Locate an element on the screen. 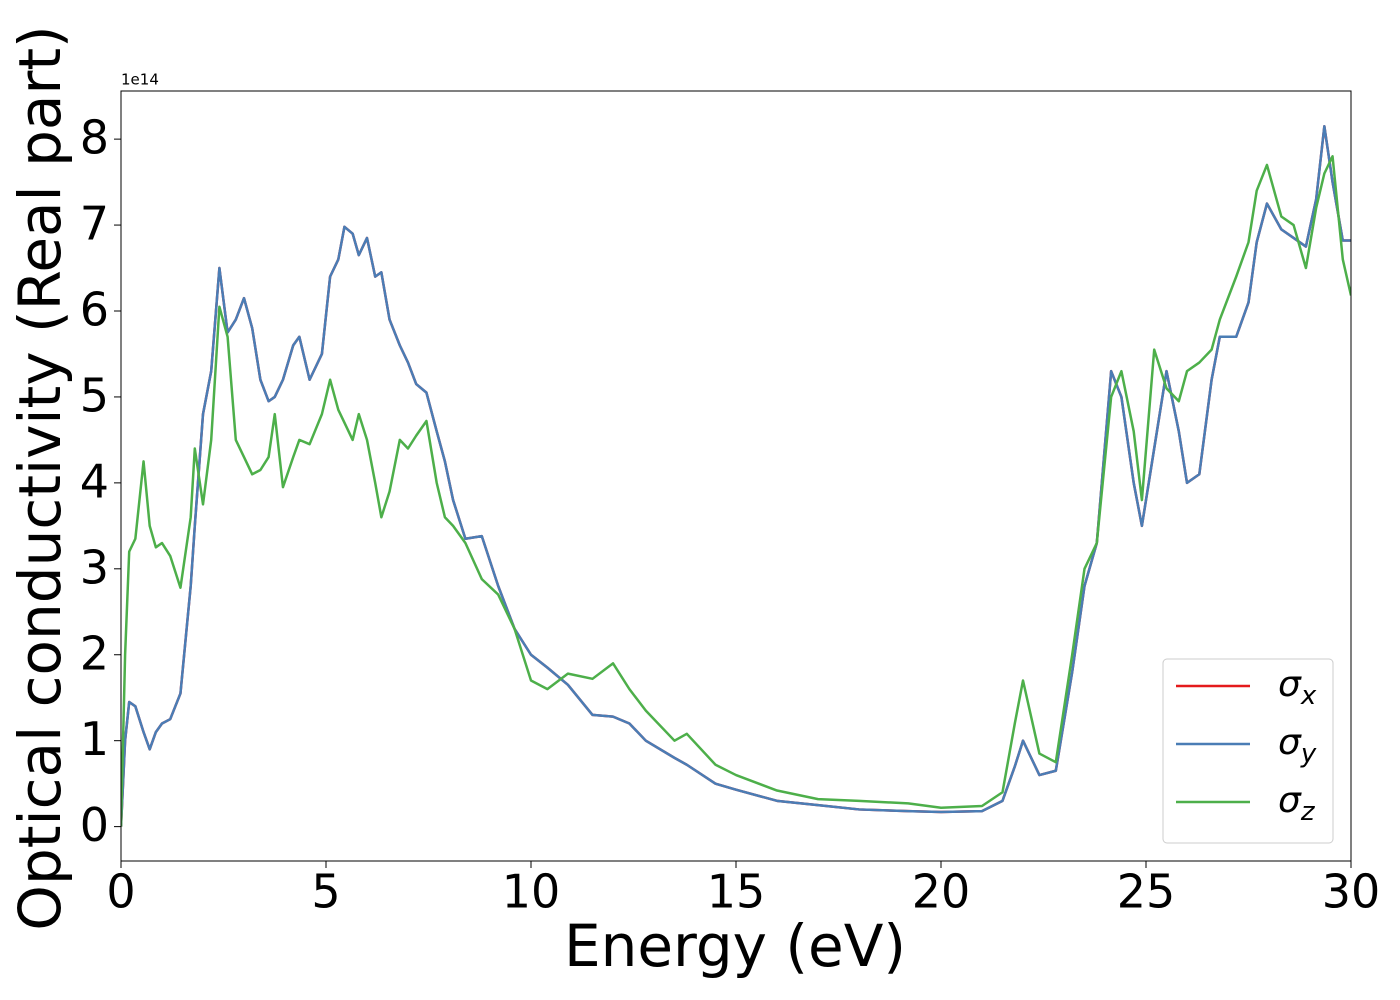  y-tick-label: 3 is located at coordinates (94, 567).